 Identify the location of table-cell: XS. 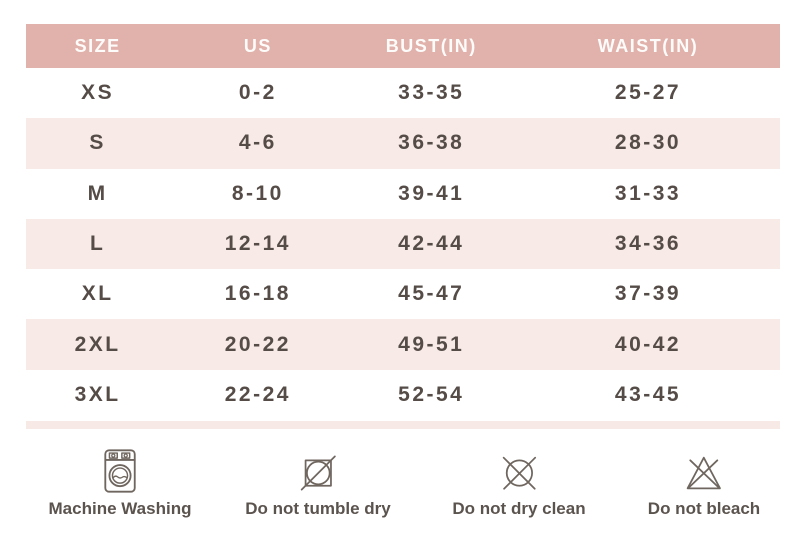
(98, 93).